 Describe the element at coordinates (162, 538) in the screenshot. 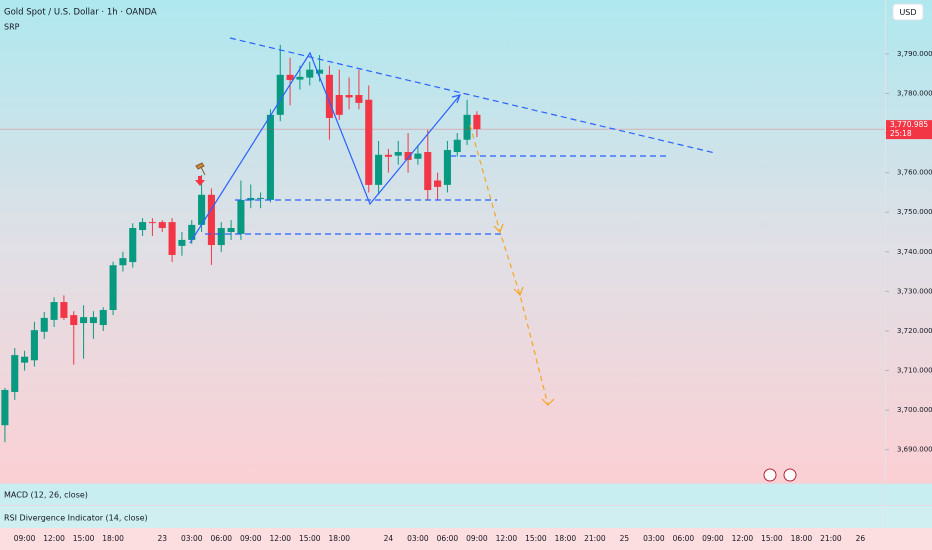

I see `x-tick-label: 23` at that location.